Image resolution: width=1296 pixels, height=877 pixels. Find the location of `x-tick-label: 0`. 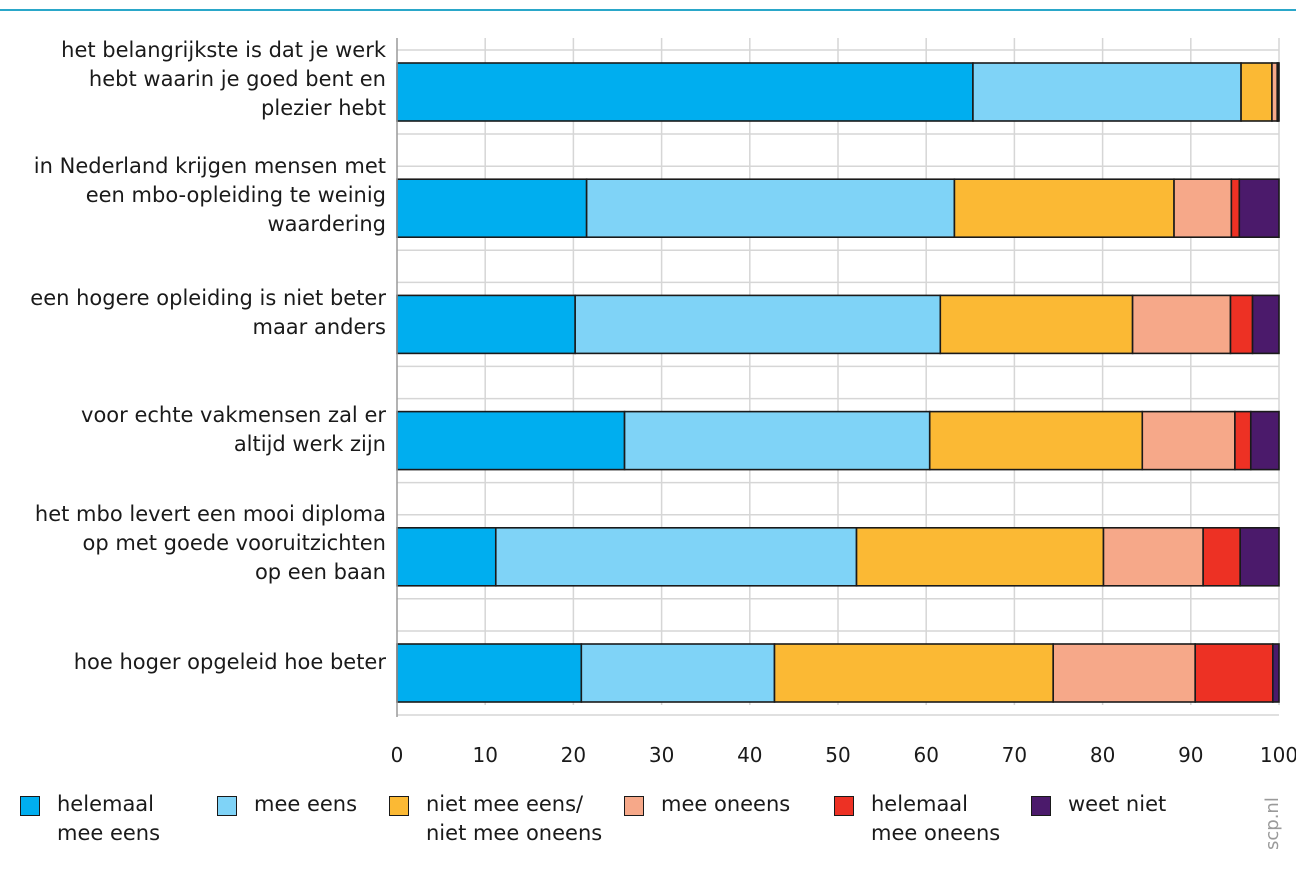

x-tick-label: 0 is located at coordinates (397, 755).